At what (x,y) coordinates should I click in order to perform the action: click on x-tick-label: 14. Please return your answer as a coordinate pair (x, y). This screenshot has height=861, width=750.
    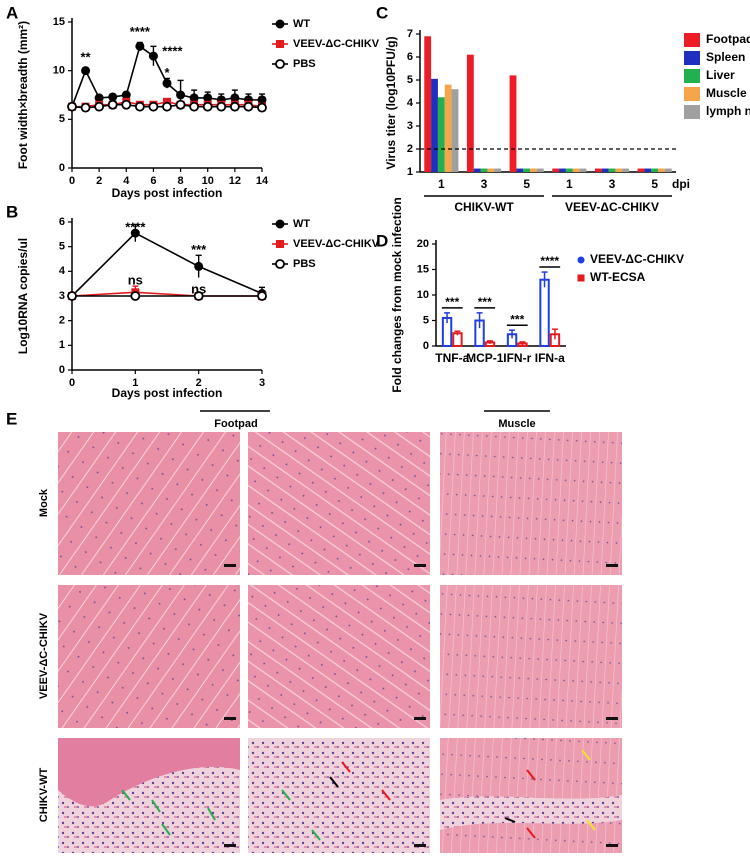
    Looking at the image, I should click on (262, 181).